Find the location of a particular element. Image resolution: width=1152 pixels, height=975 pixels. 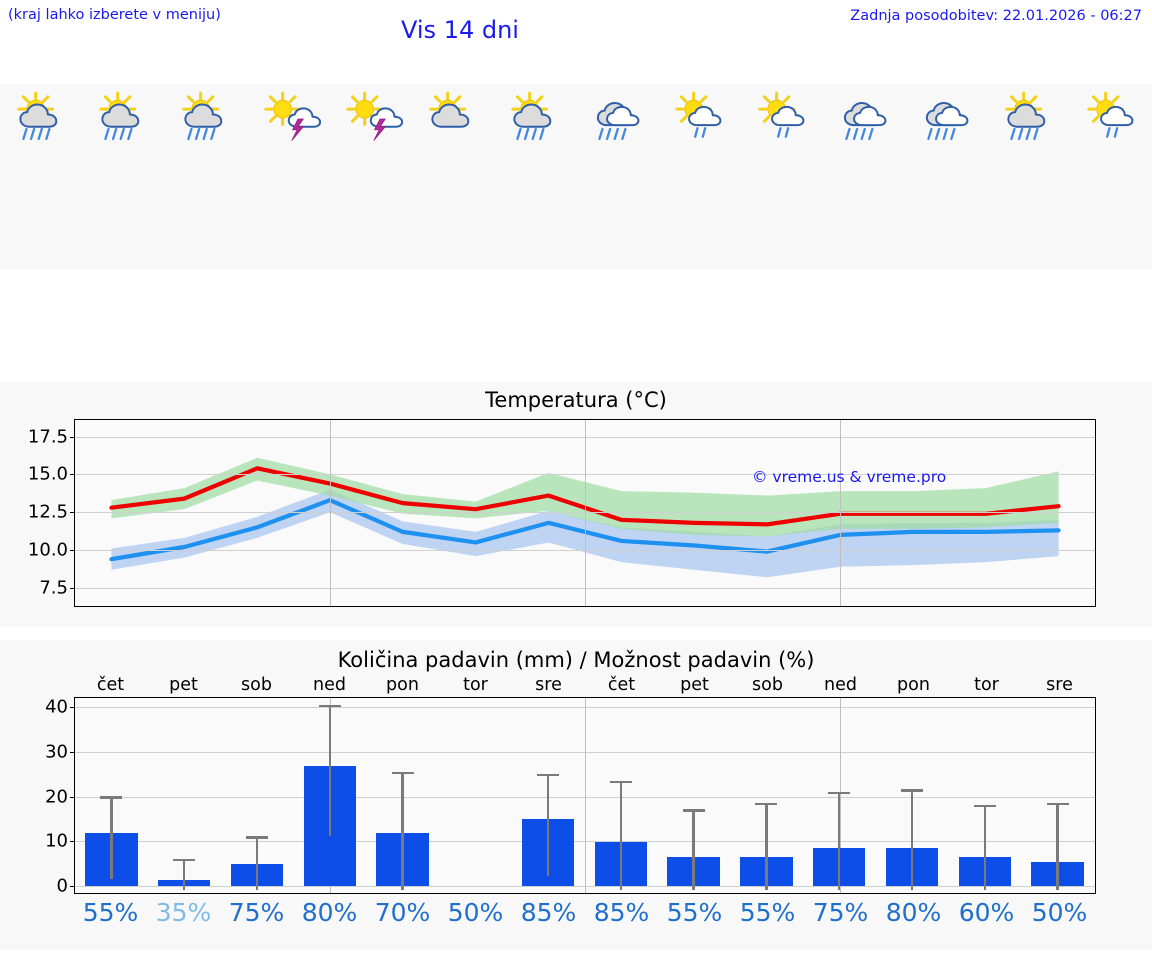

copyright-label: © vreme.us & vreme.pro is located at coordinates (849, 477).